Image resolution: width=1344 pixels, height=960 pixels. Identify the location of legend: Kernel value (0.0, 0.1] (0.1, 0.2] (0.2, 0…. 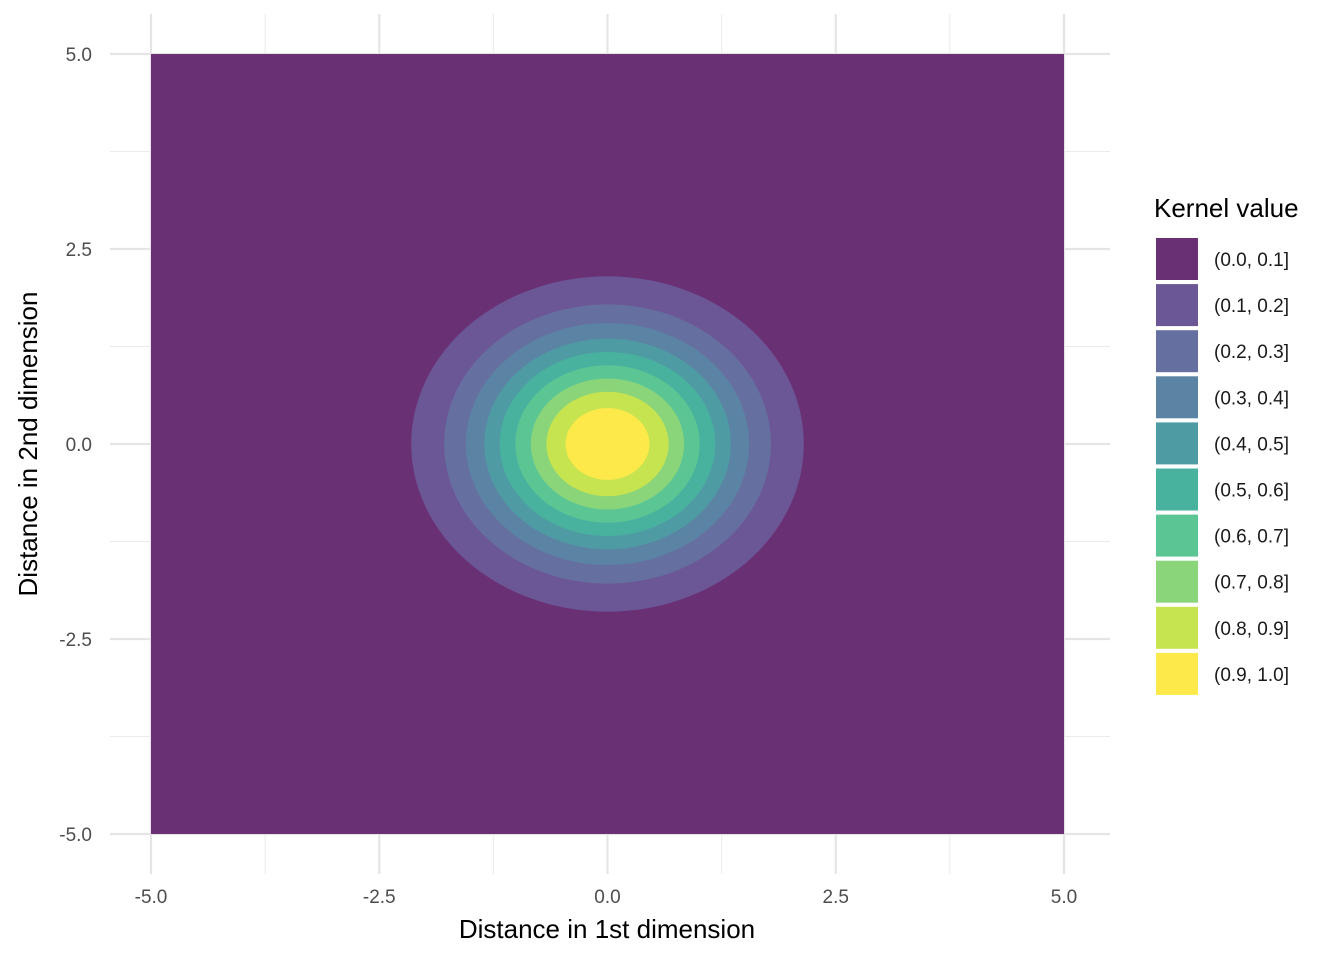
(1226, 444).